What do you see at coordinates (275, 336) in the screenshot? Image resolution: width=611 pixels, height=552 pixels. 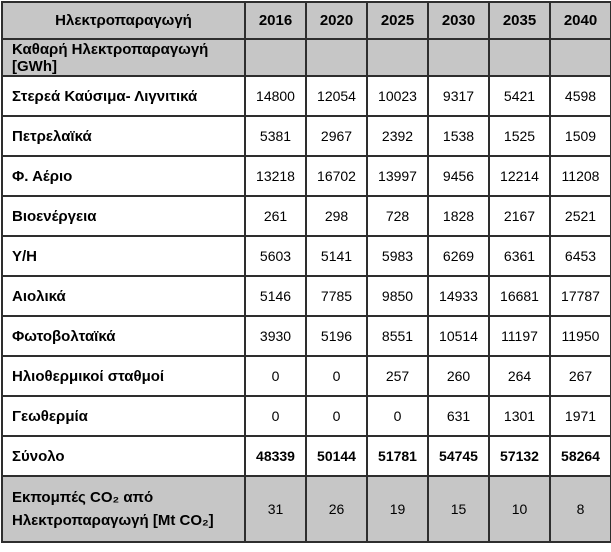 I see `value-cell: 3930` at bounding box center [275, 336].